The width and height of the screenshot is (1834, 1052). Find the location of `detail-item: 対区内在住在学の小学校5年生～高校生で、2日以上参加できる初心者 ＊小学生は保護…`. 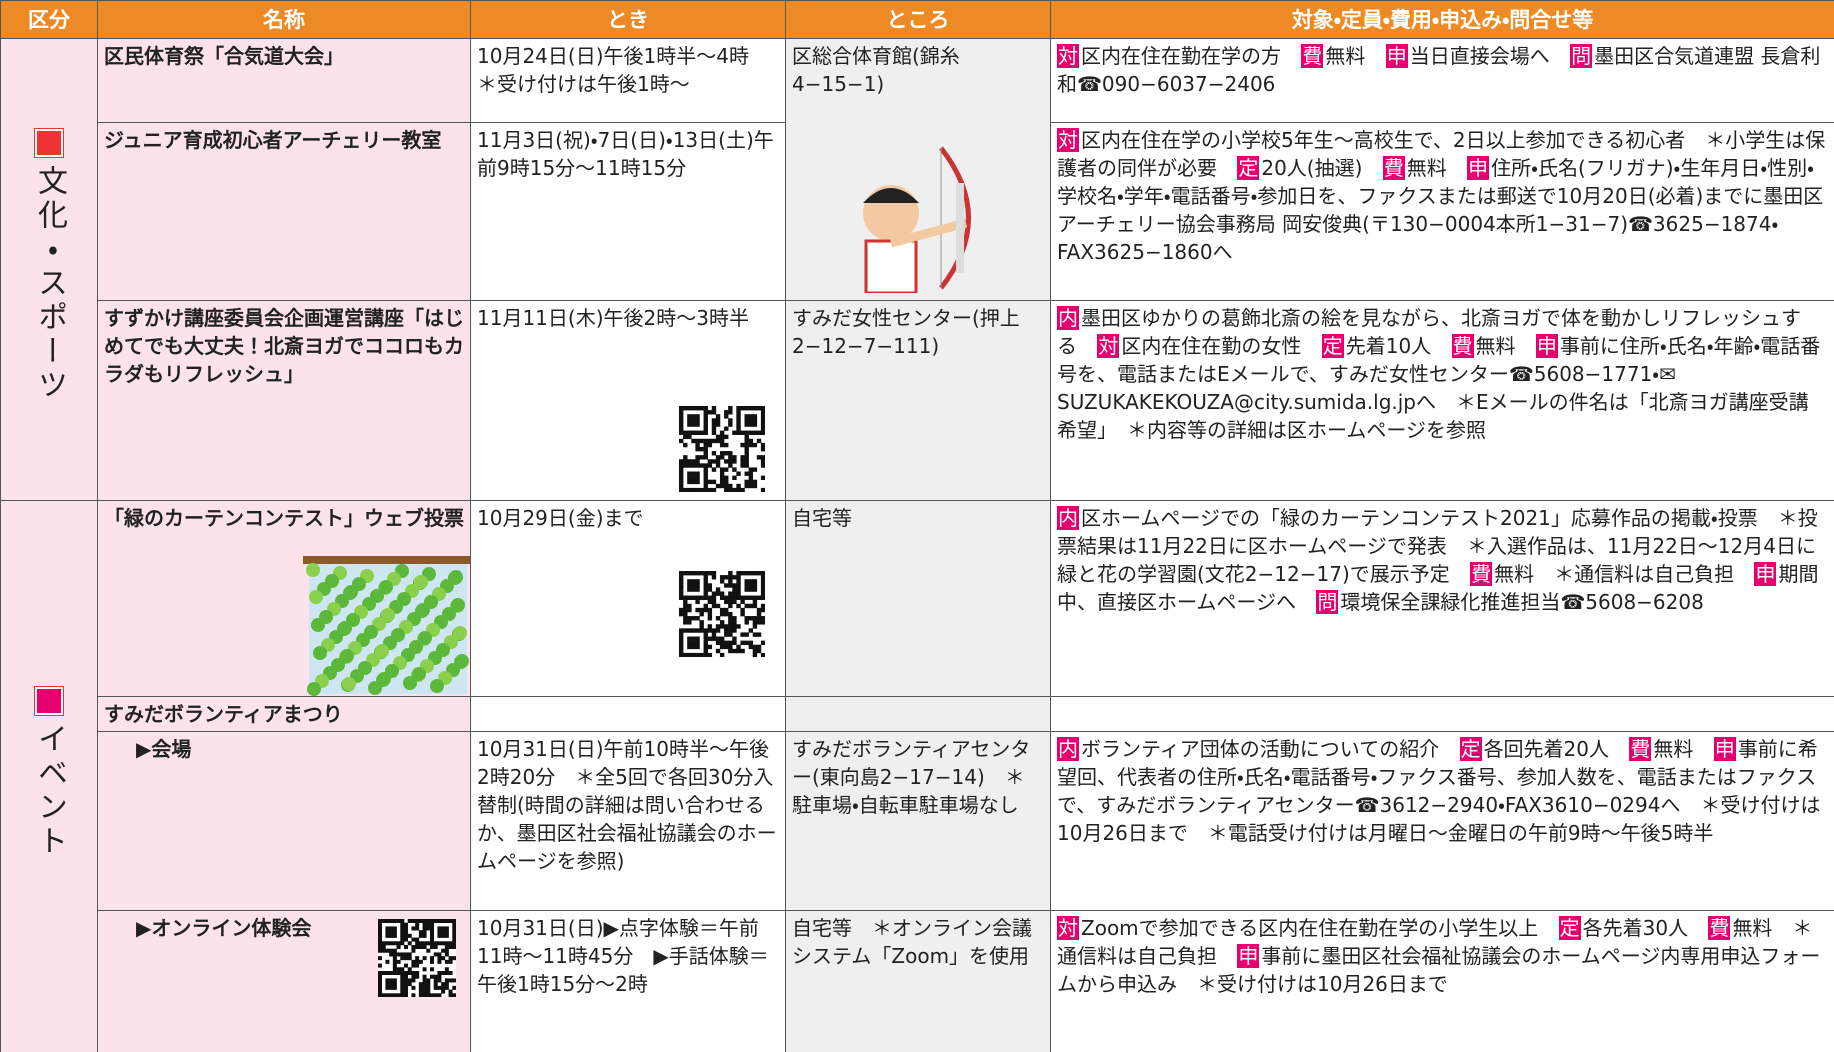

detail-item: 対区内在住在学の小学校5年生～高校生で、2日以上参加できる初心者 ＊小学生は保護… is located at coordinates (1441, 154).